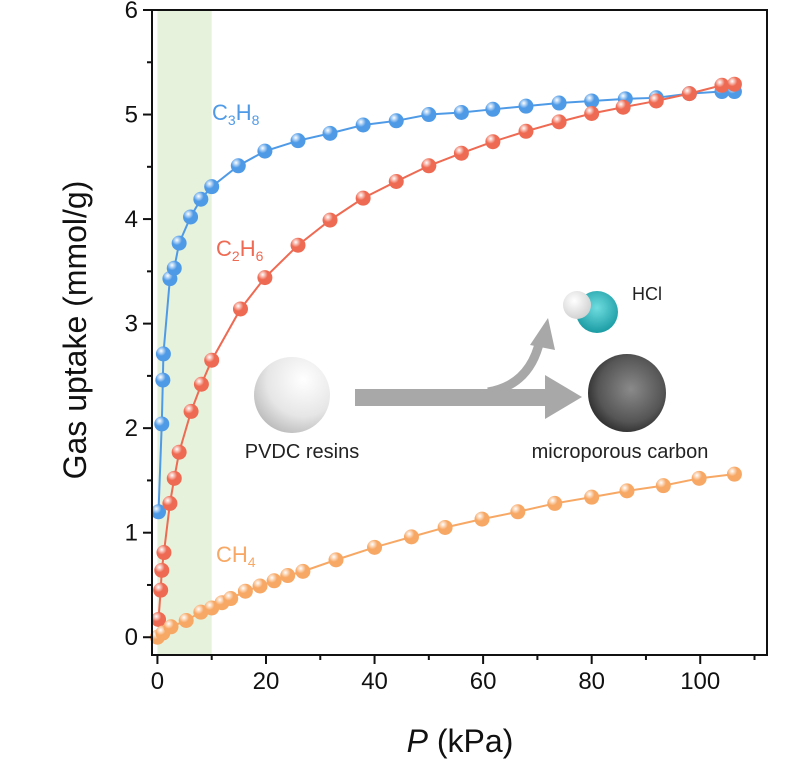  I want to click on subscript: 3, so click(232, 120).